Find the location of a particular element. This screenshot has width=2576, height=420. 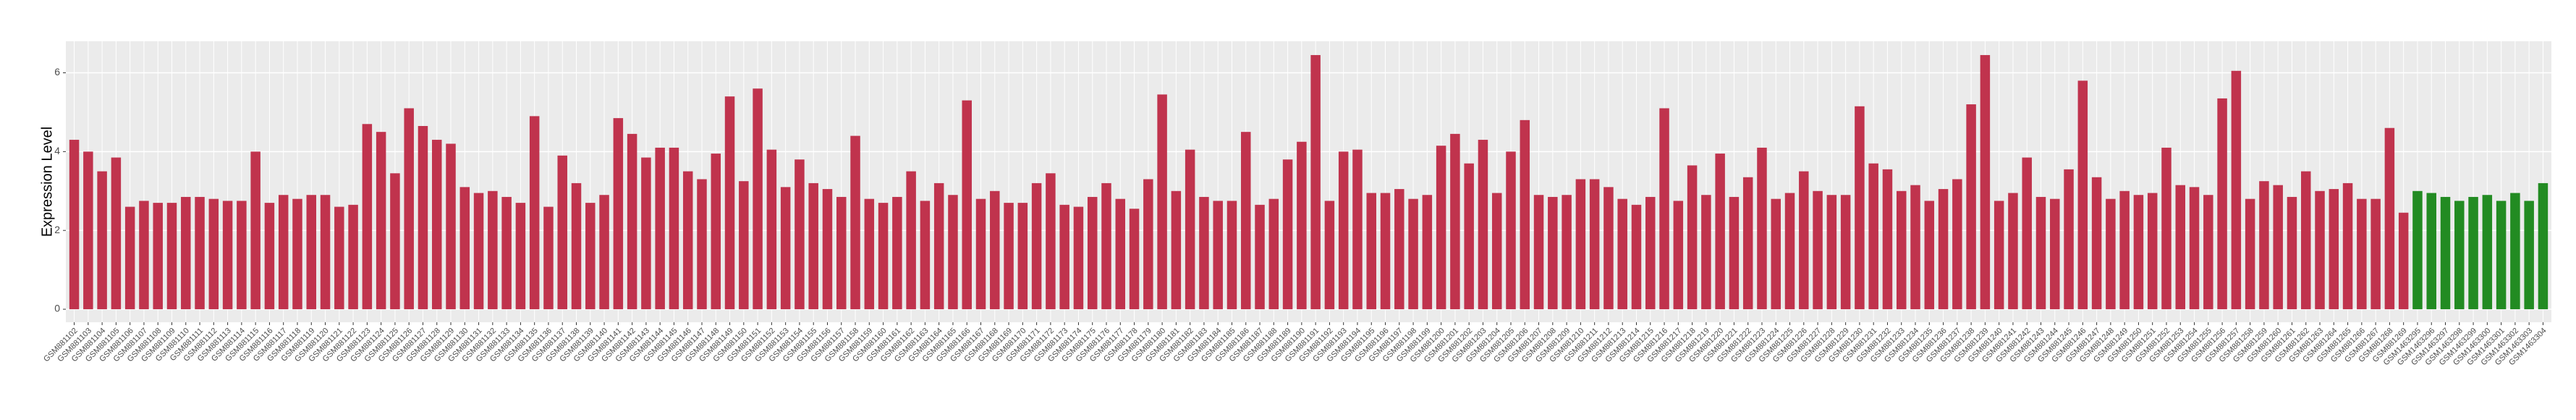

y-tick-label: 6 is located at coordinates (57, 71).